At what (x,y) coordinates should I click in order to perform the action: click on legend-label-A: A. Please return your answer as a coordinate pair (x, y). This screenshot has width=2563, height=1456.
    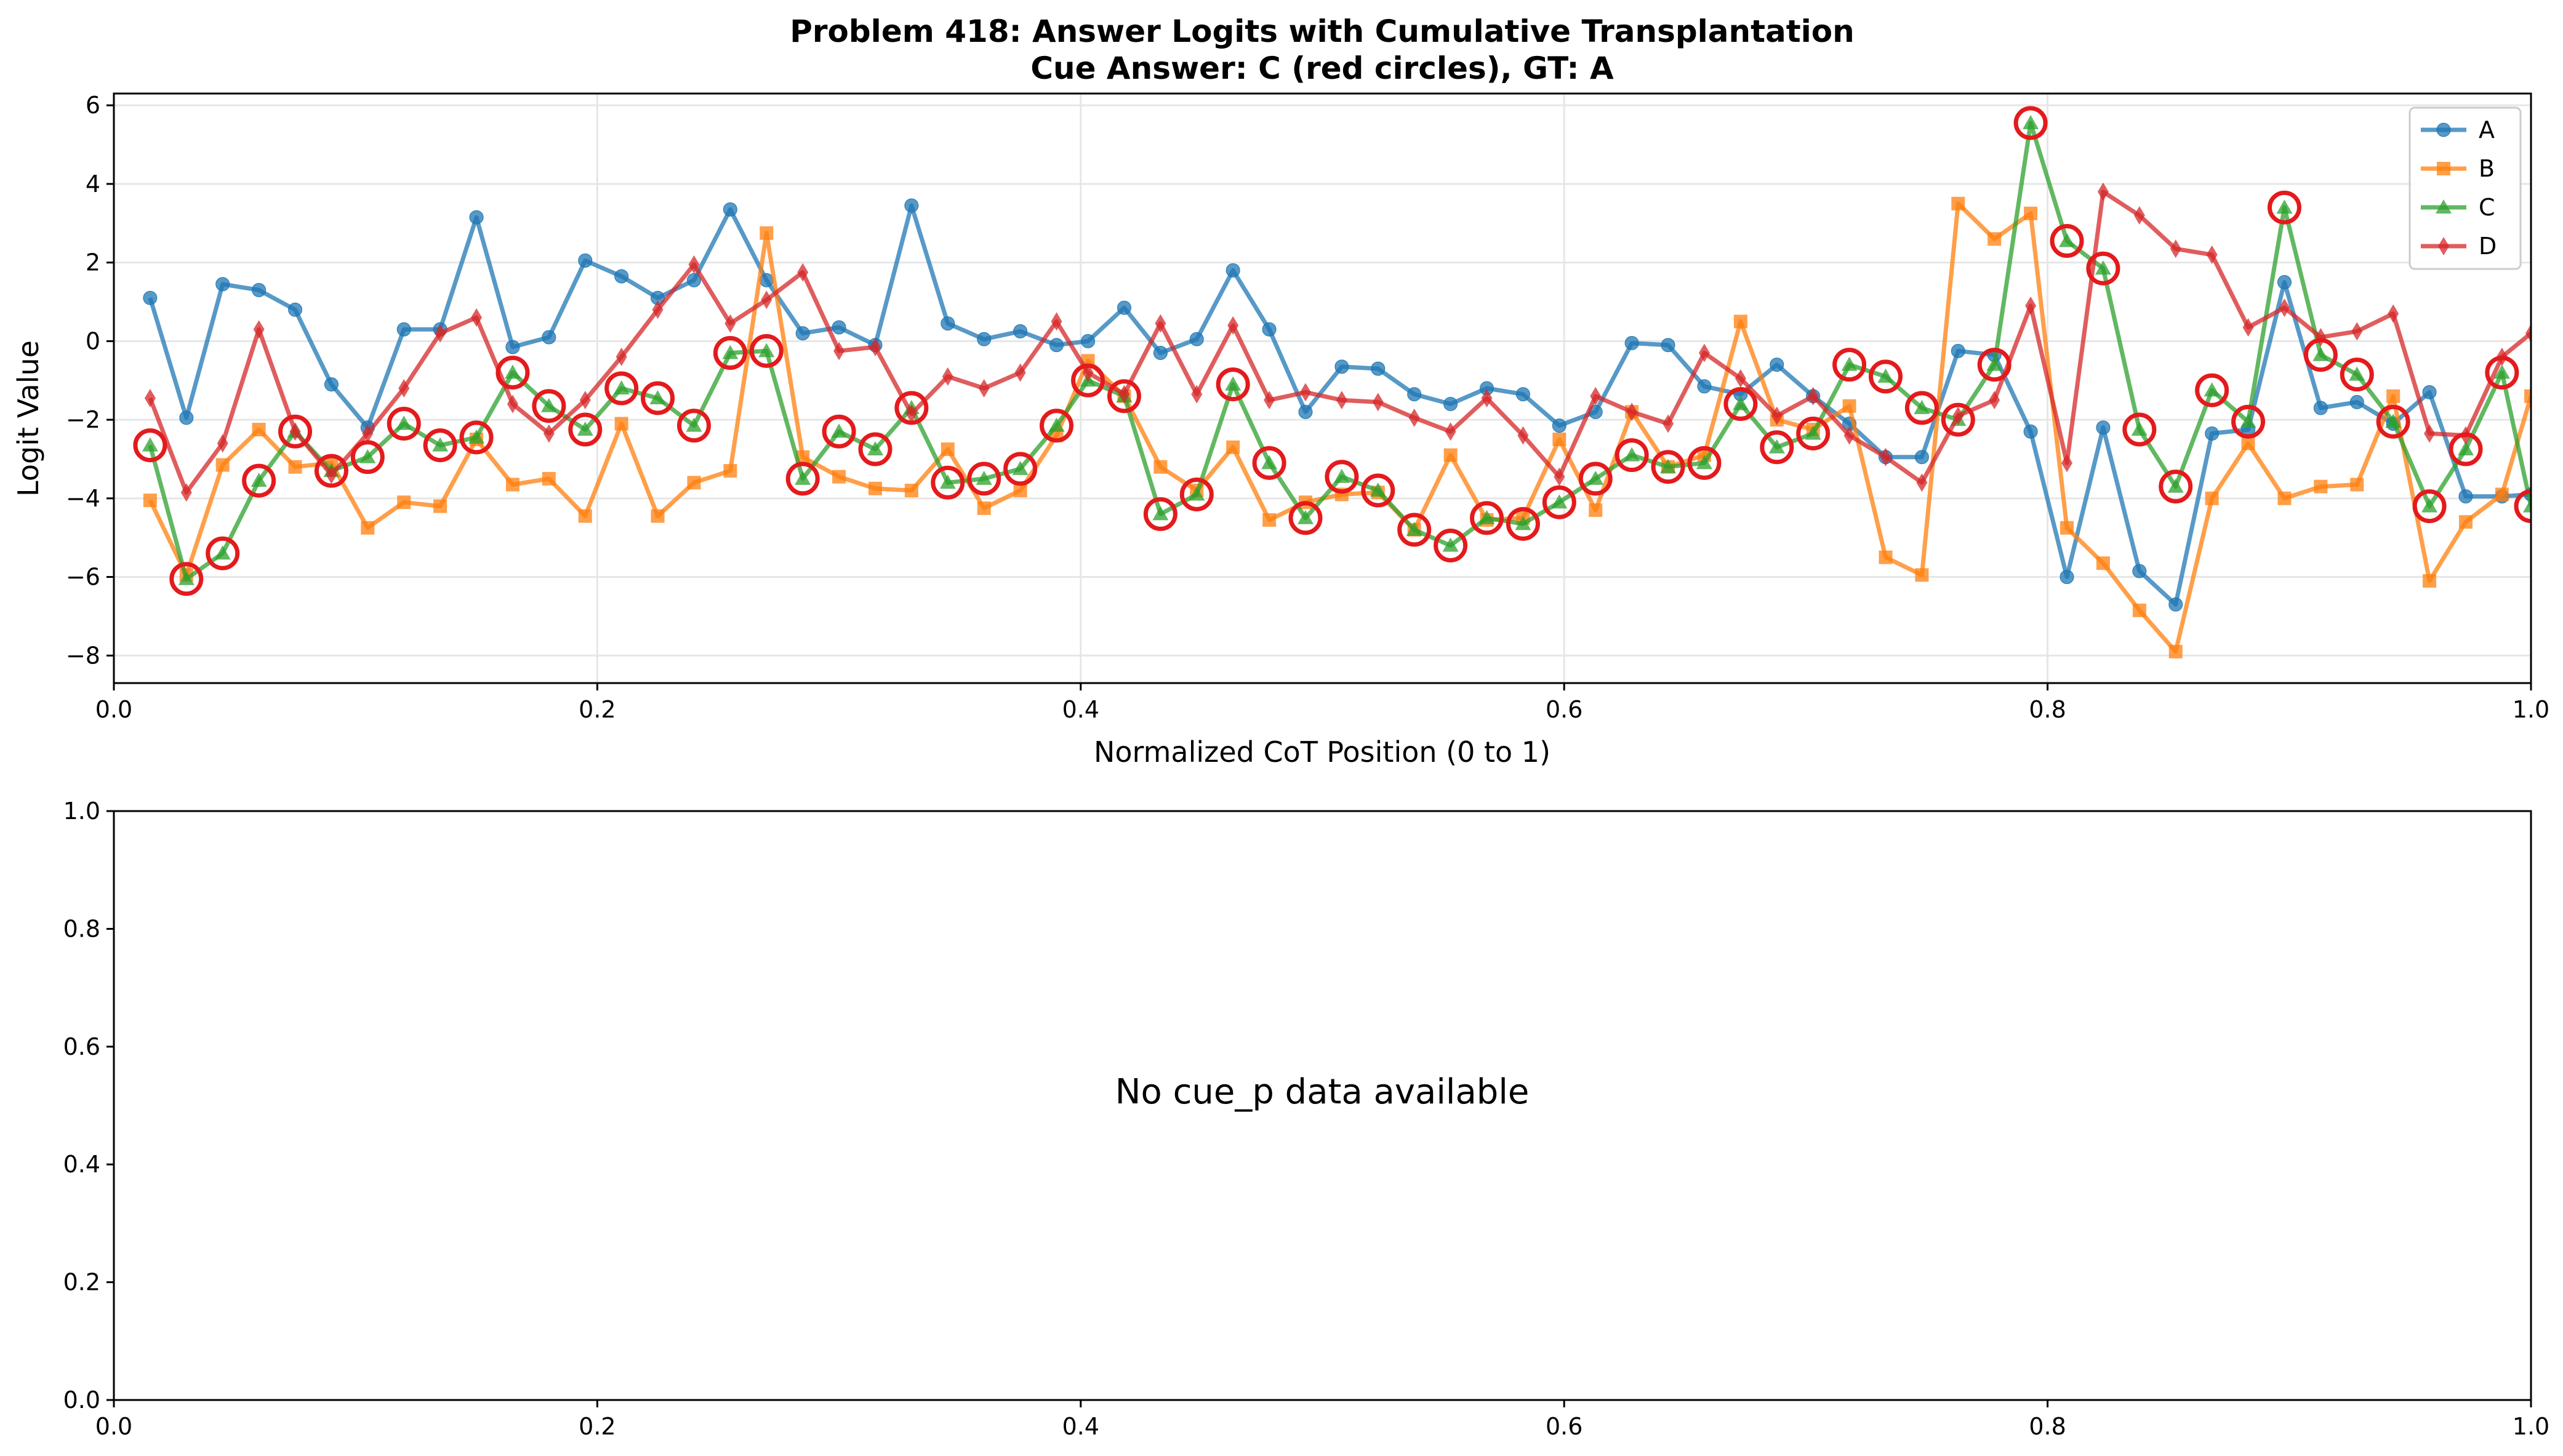
    Looking at the image, I should click on (2487, 129).